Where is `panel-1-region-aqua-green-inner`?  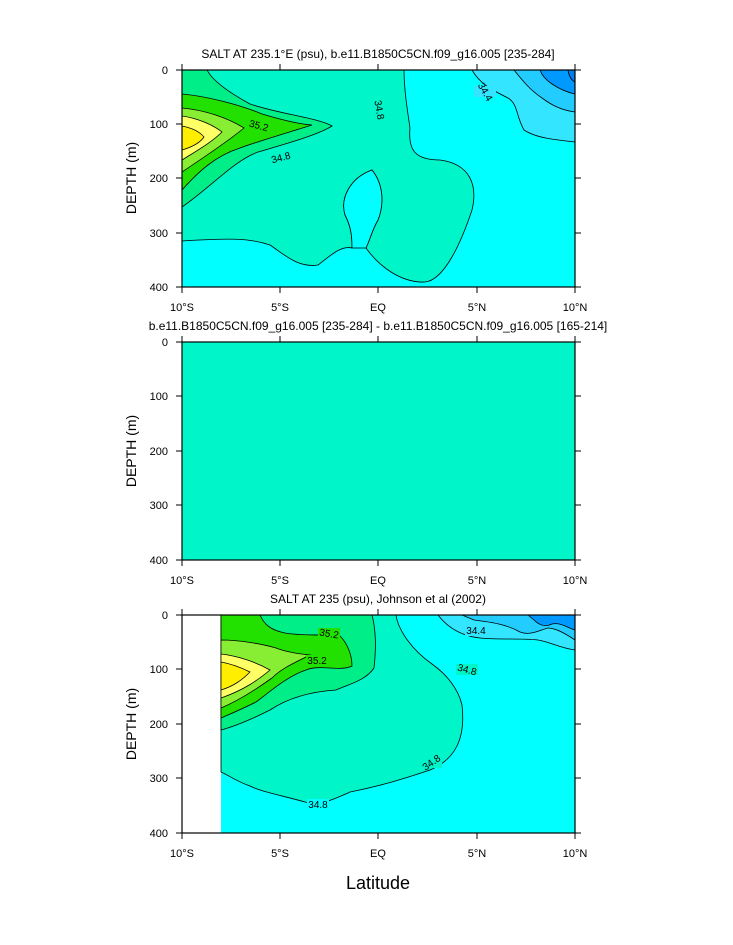
panel-1-region-aqua-green-inner is located at coordinates (363, 209).